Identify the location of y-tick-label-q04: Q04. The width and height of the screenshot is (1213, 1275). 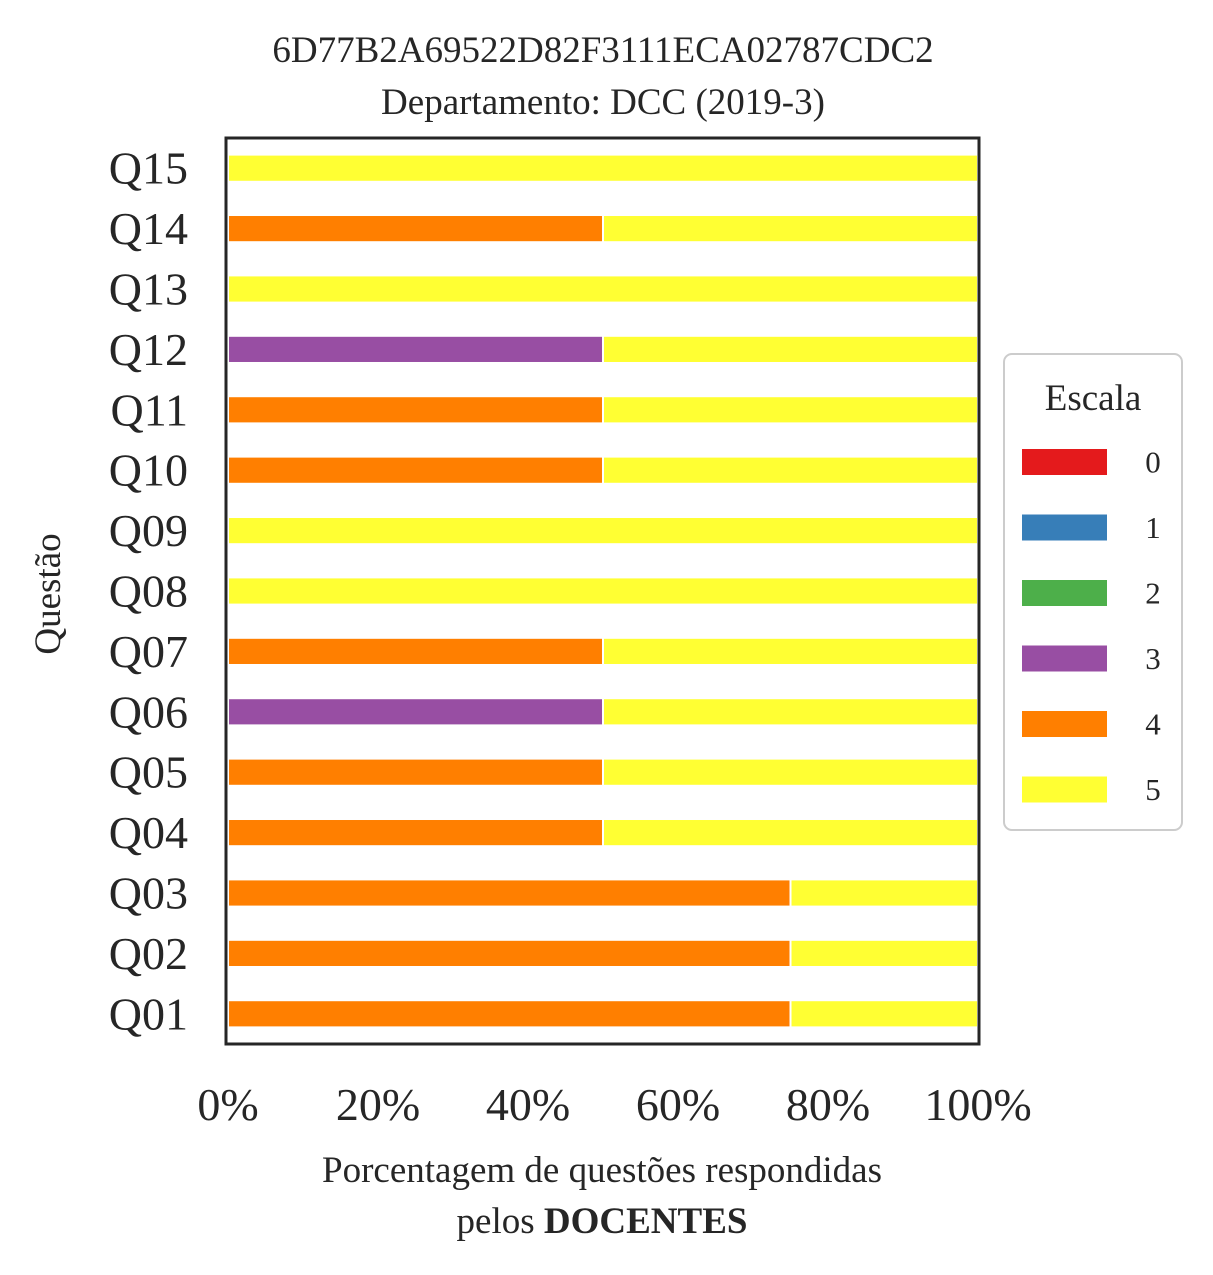
(148, 832).